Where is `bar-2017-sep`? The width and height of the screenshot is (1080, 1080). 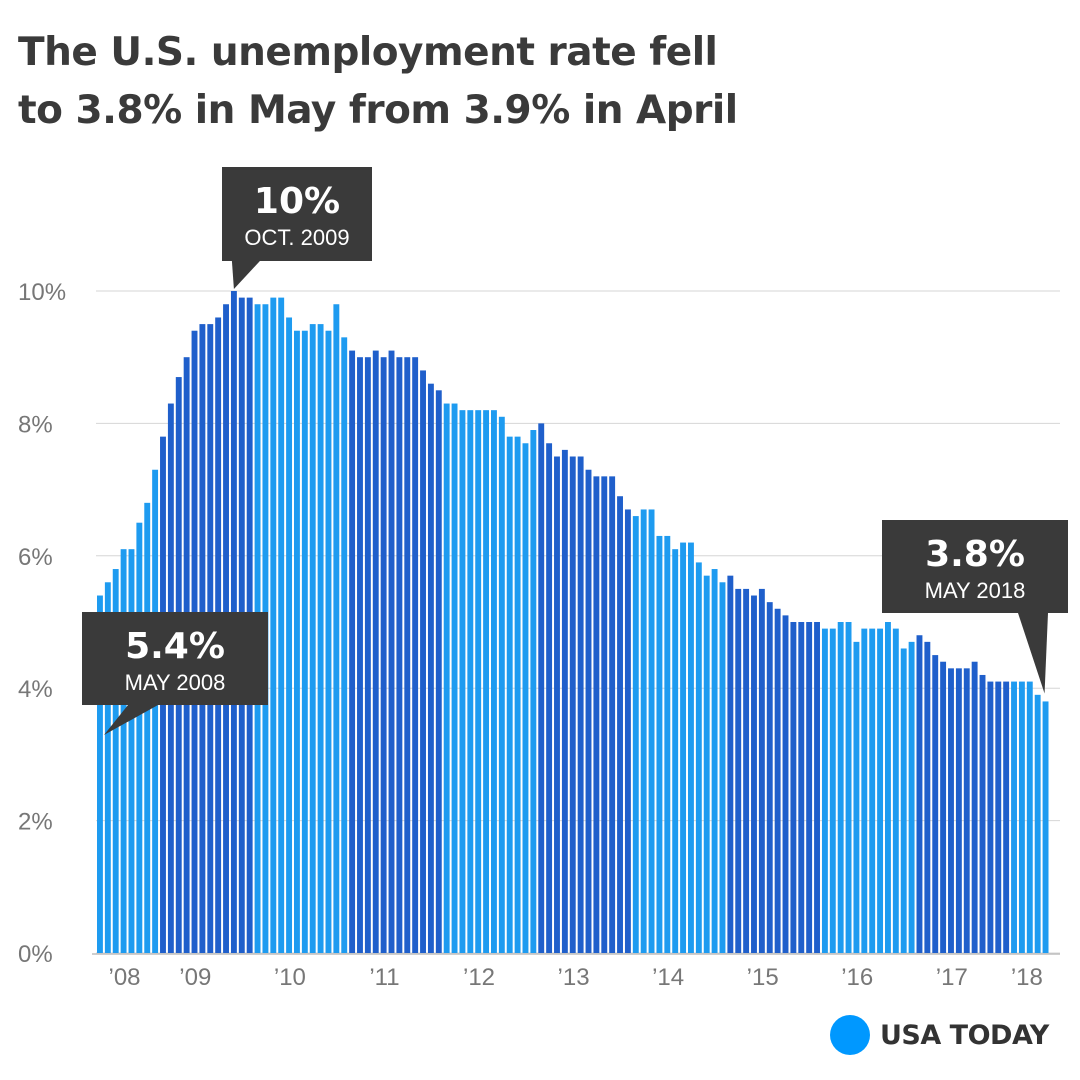
bar-2017-sep is located at coordinates (982, 813).